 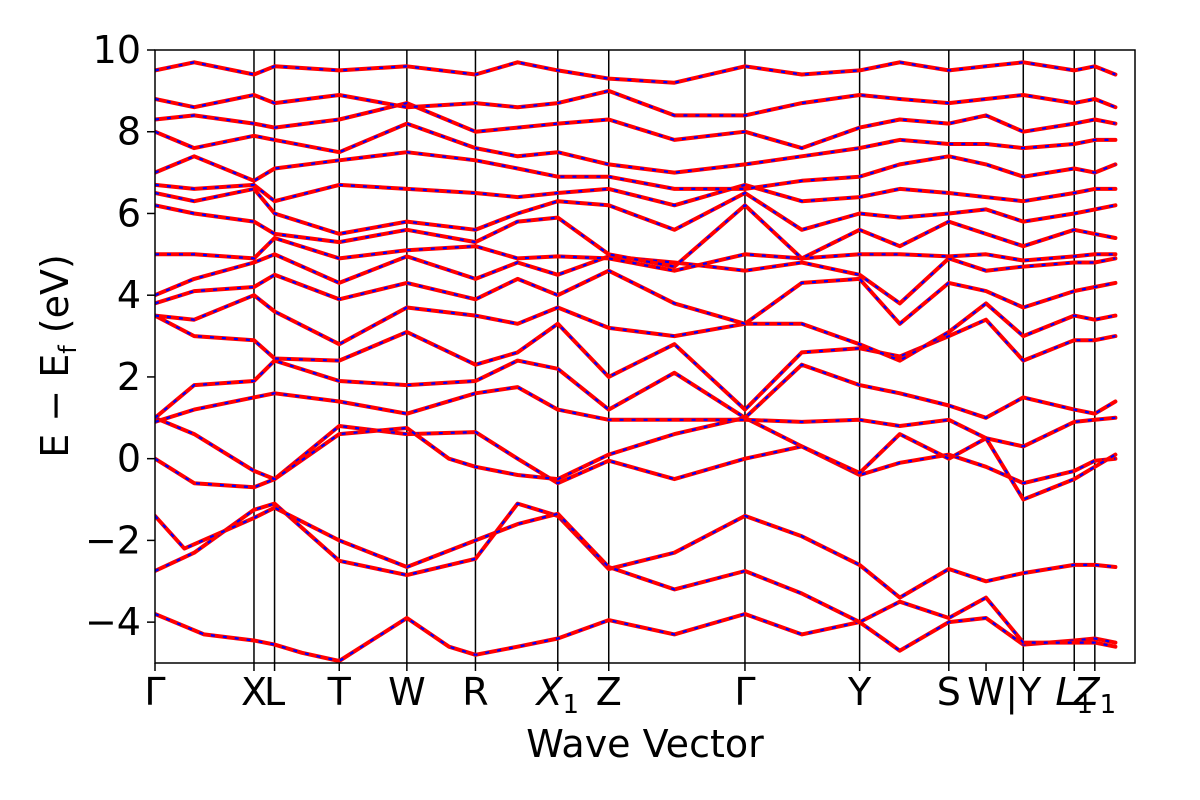 What do you see at coordinates (339, 692) in the screenshot?
I see `x-tick-label: T` at bounding box center [339, 692].